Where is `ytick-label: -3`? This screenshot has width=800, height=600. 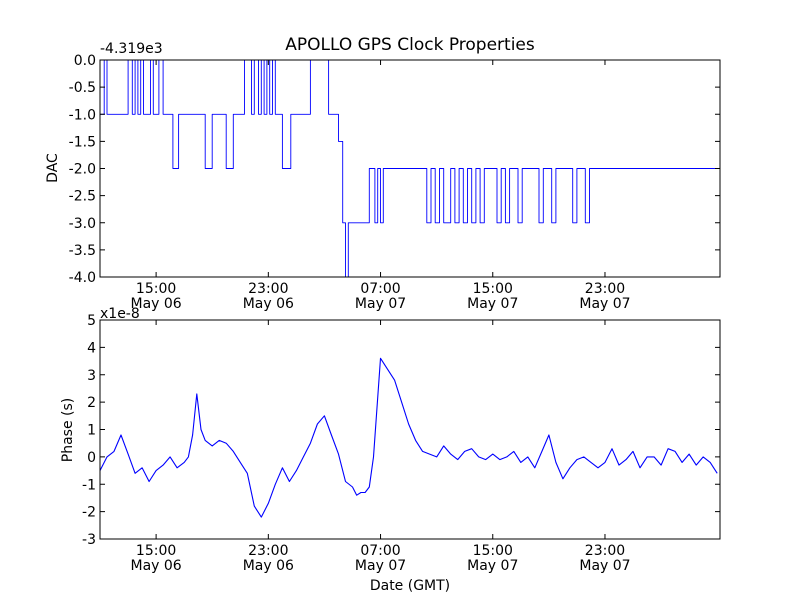 ytick-label: -3 is located at coordinates (89, 540).